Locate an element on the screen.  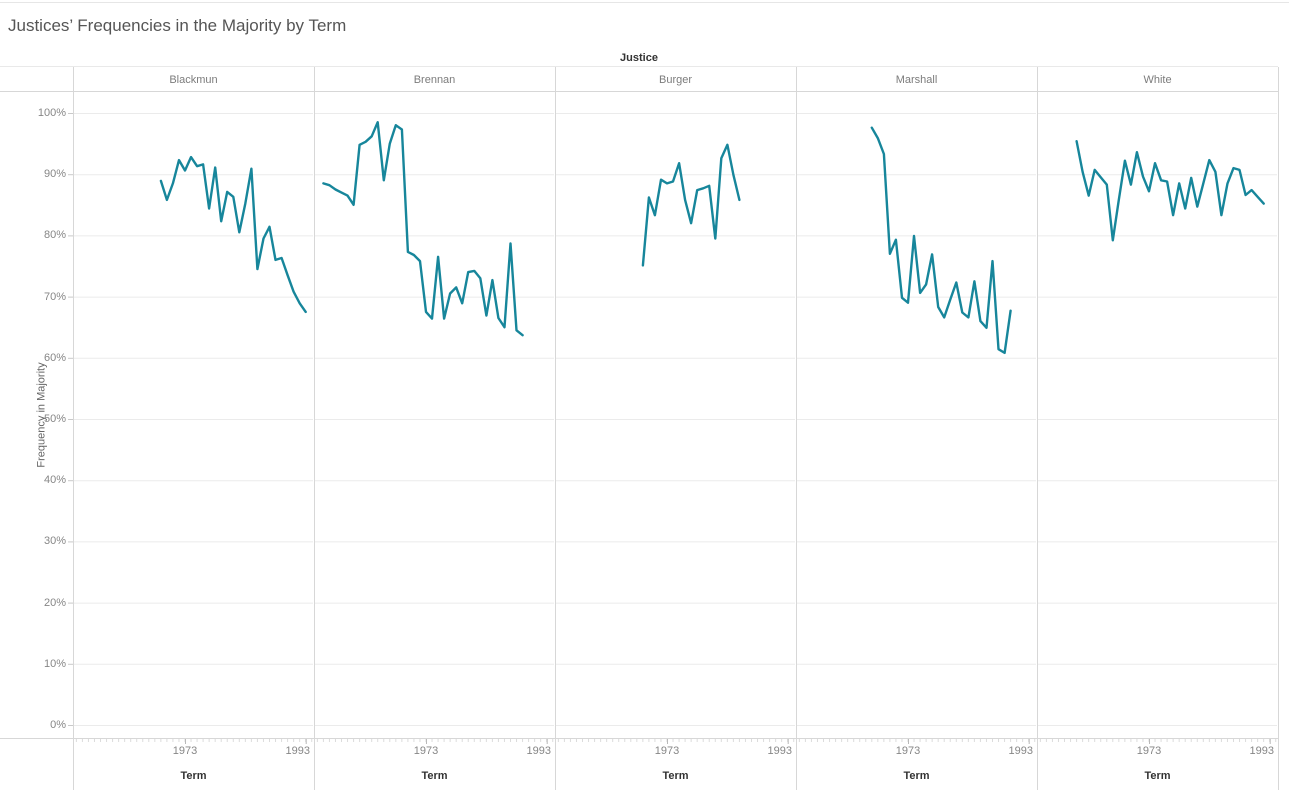
line-mark-burger is located at coordinates (691, 205).